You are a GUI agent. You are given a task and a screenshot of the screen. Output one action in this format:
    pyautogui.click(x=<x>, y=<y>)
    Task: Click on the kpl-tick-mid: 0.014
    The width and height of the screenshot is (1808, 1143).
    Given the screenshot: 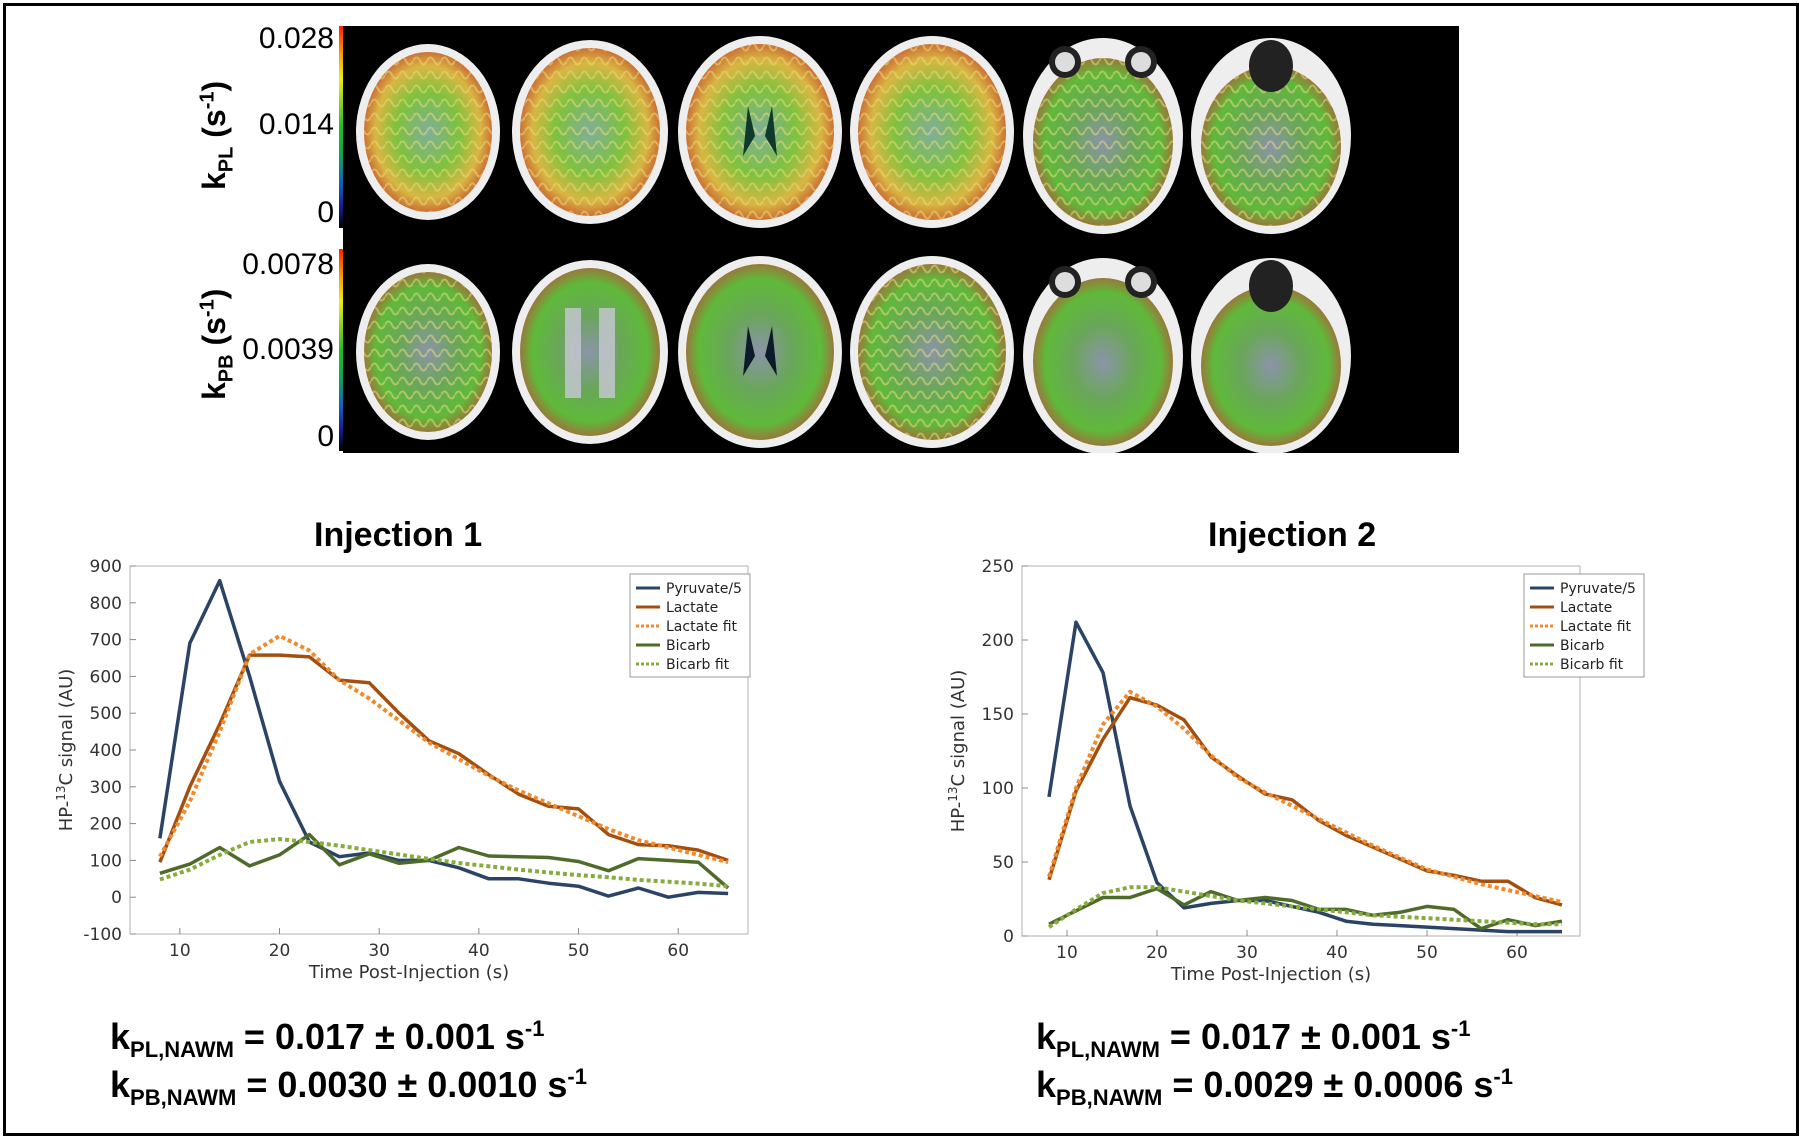 What is the action you would take?
    pyautogui.click(x=296, y=124)
    